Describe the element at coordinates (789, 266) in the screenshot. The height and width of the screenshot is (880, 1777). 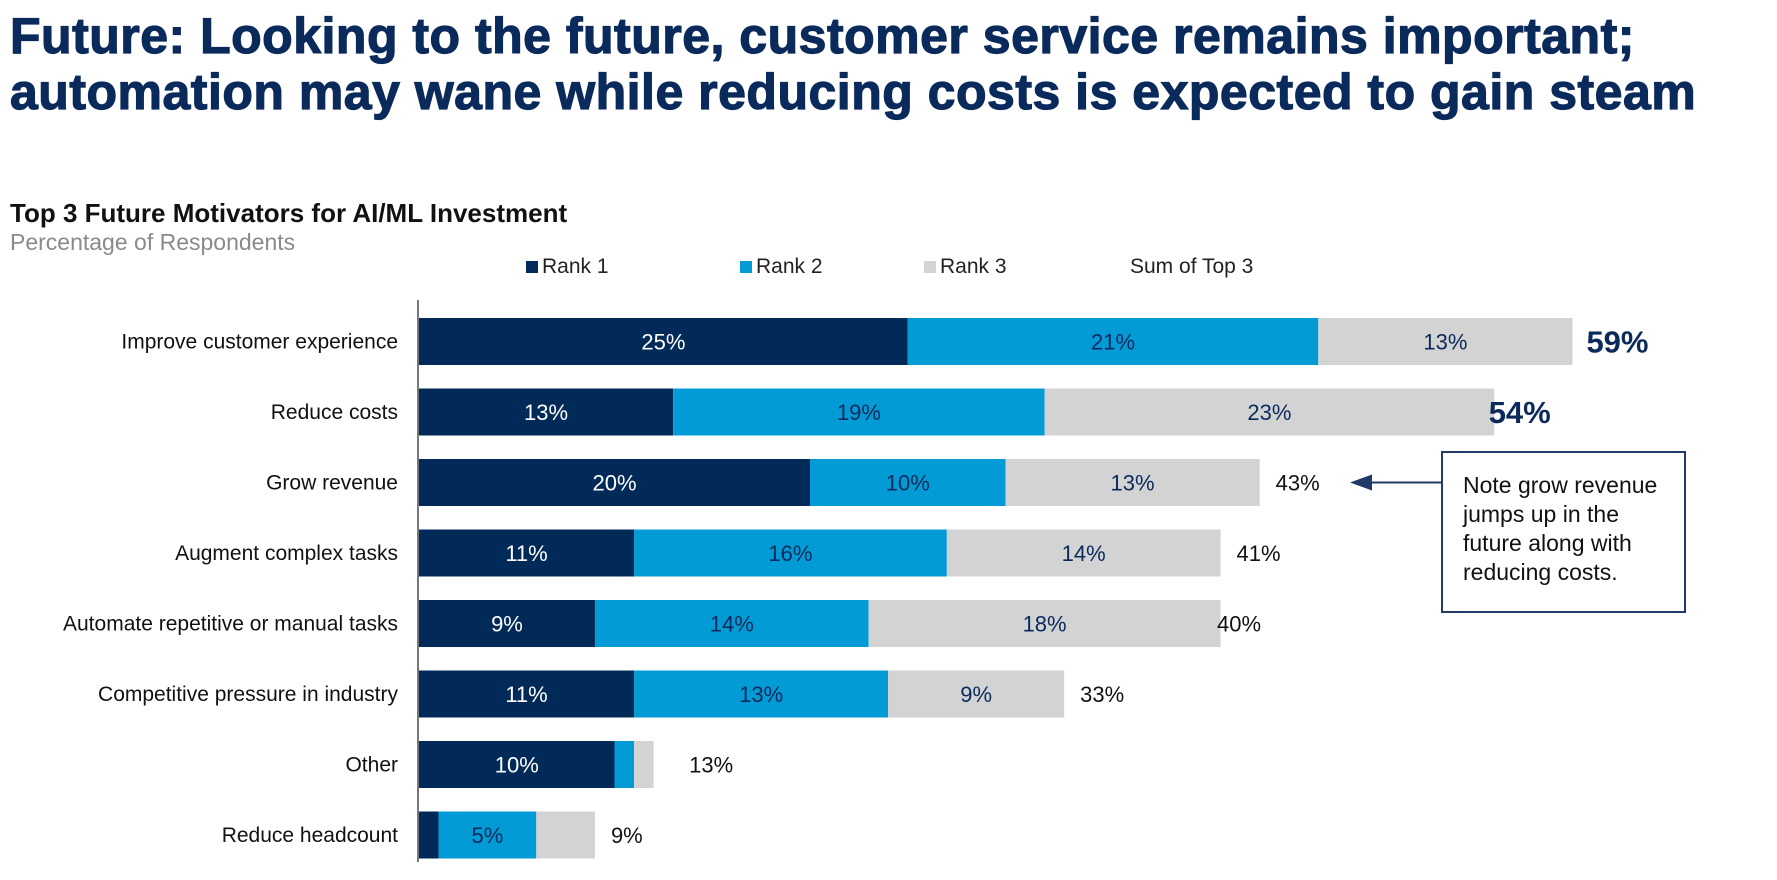
I see `legend-label-rank-2: Rank 2` at that location.